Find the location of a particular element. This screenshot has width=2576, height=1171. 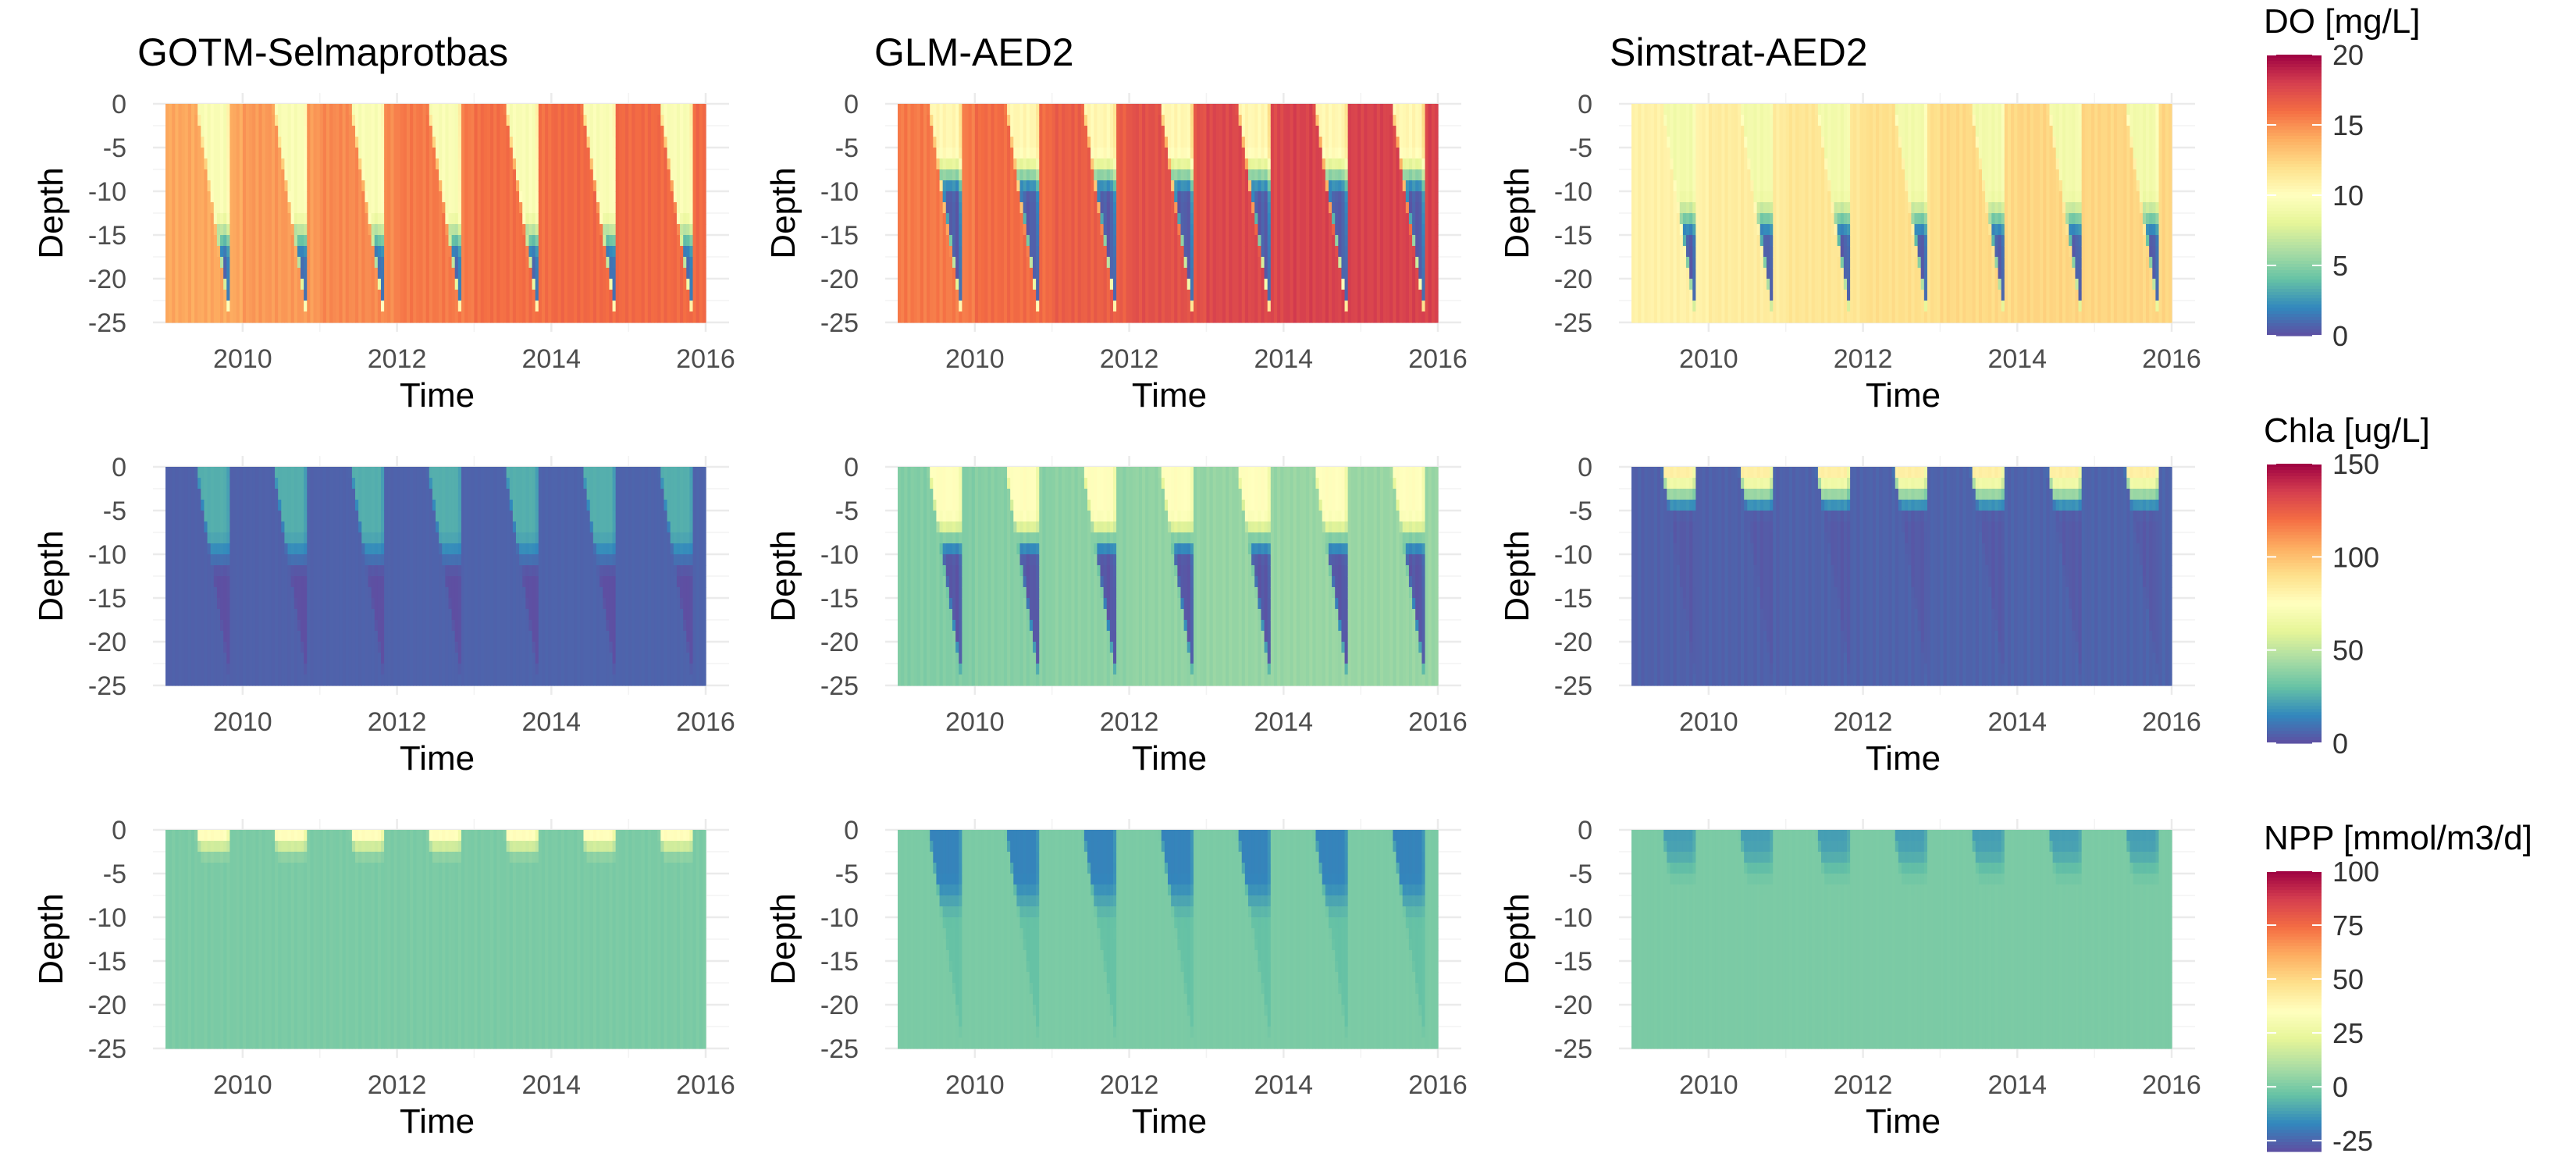

y-tick-label: -10 is located at coordinates (107, 192).